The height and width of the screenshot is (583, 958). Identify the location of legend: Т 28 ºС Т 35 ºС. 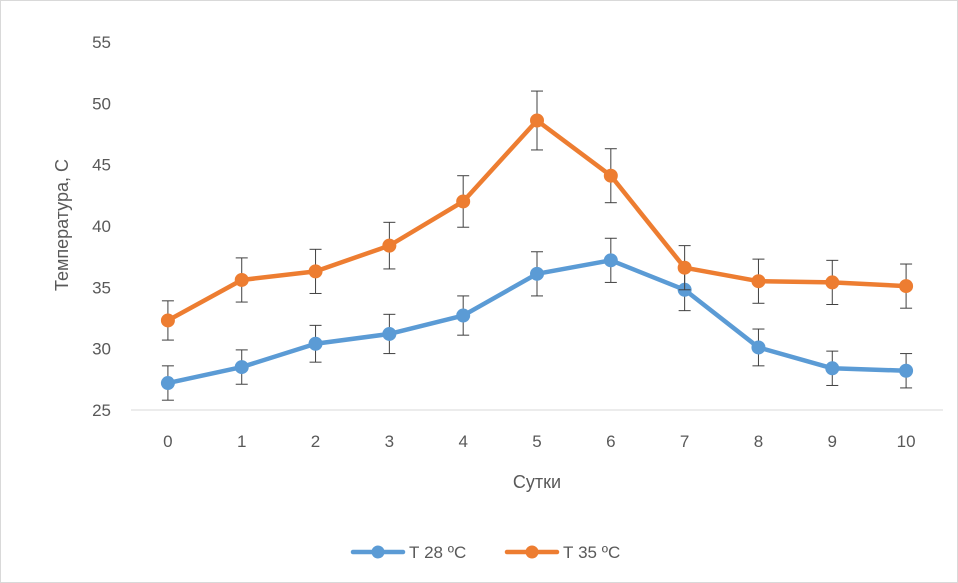
(485, 552).